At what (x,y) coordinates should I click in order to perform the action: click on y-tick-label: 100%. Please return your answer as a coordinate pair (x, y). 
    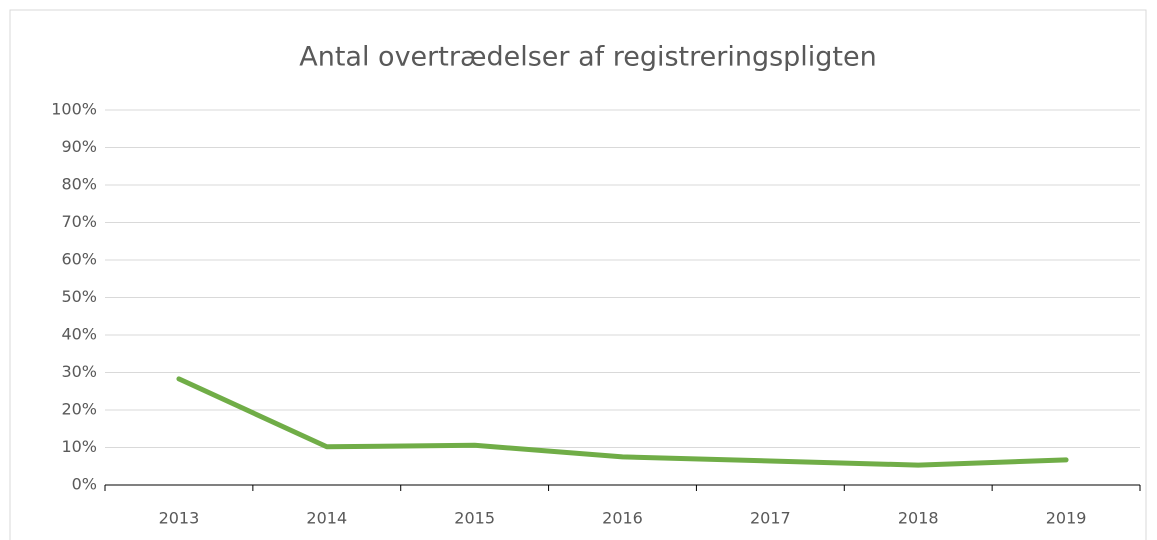
    Looking at the image, I should click on (74, 109).